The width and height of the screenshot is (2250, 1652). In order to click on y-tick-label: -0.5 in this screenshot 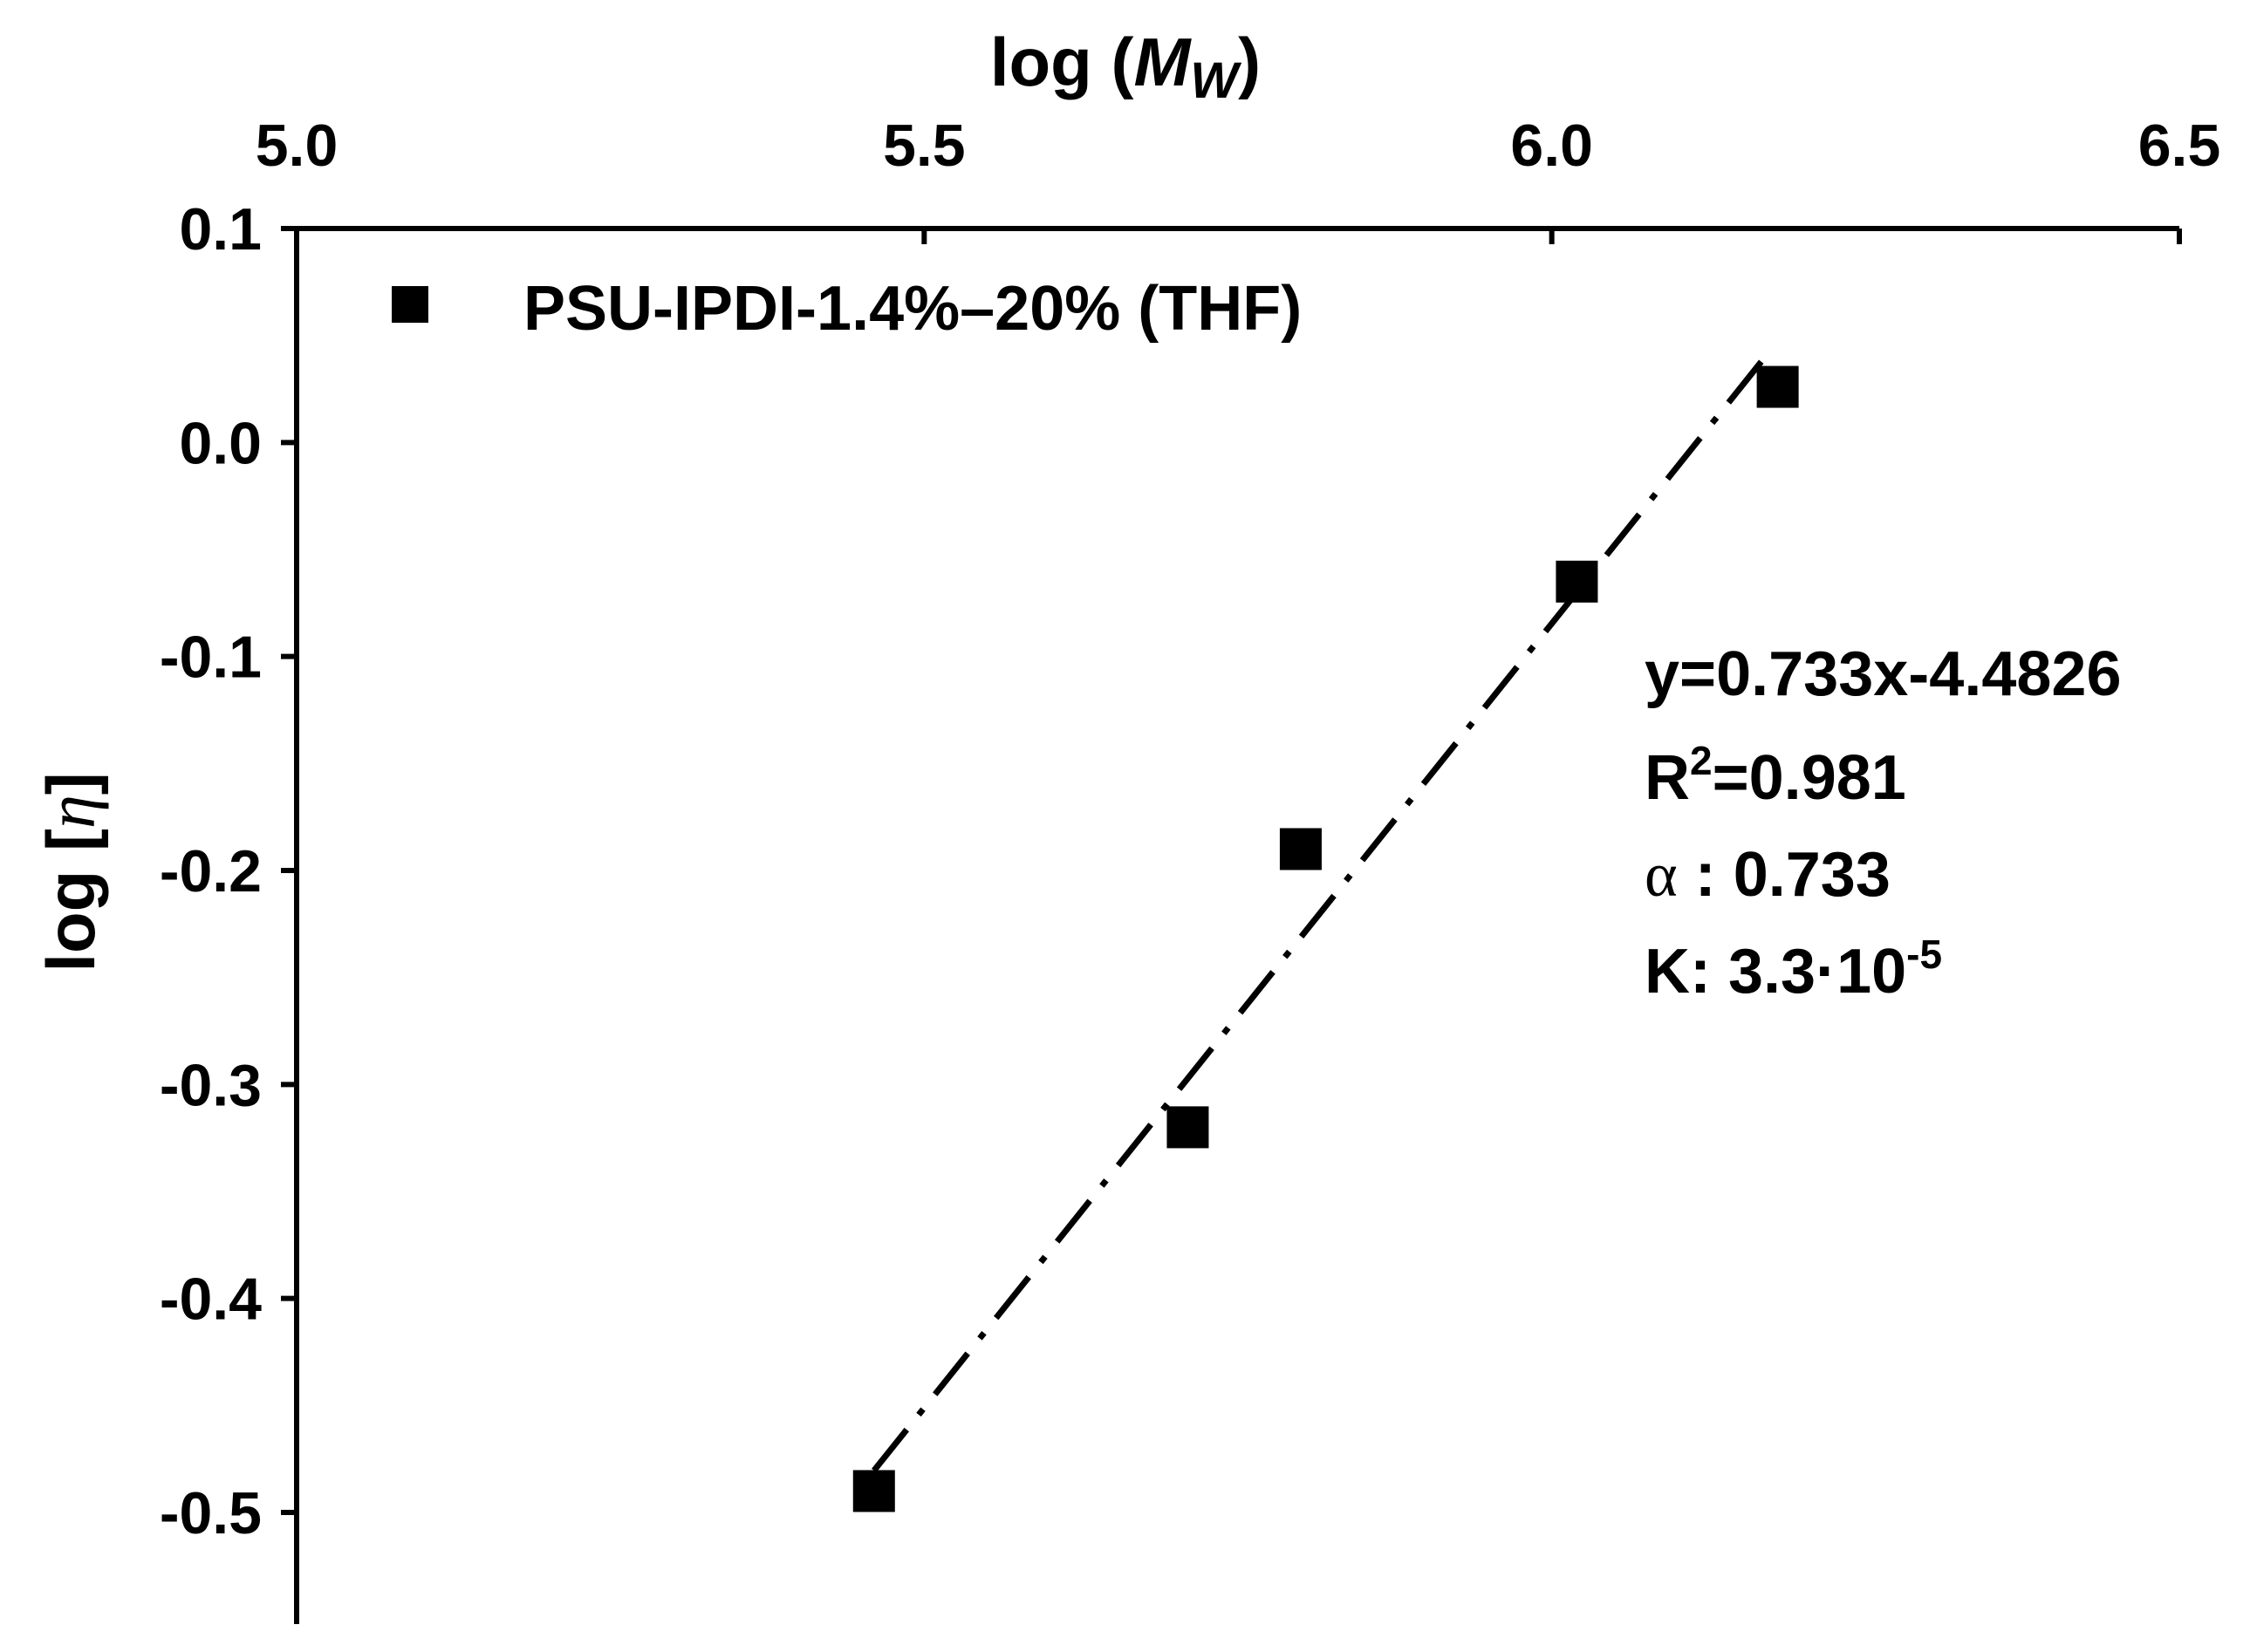, I will do `click(211, 1513)`.